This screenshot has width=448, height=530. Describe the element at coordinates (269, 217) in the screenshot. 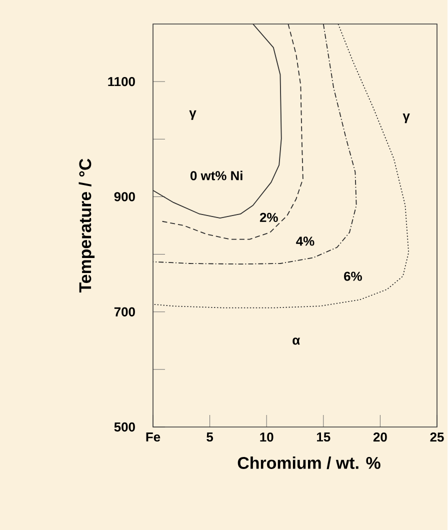

I see `series-label: 2%` at that location.